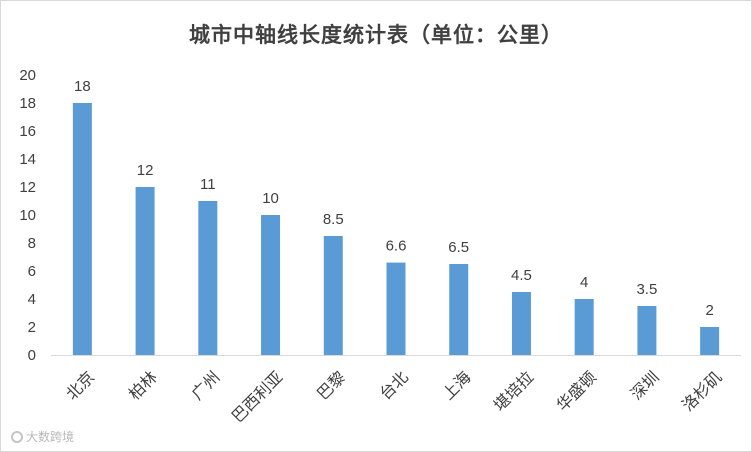 Image resolution: width=752 pixels, height=452 pixels. I want to click on y-tick-label: 12, so click(27, 187).